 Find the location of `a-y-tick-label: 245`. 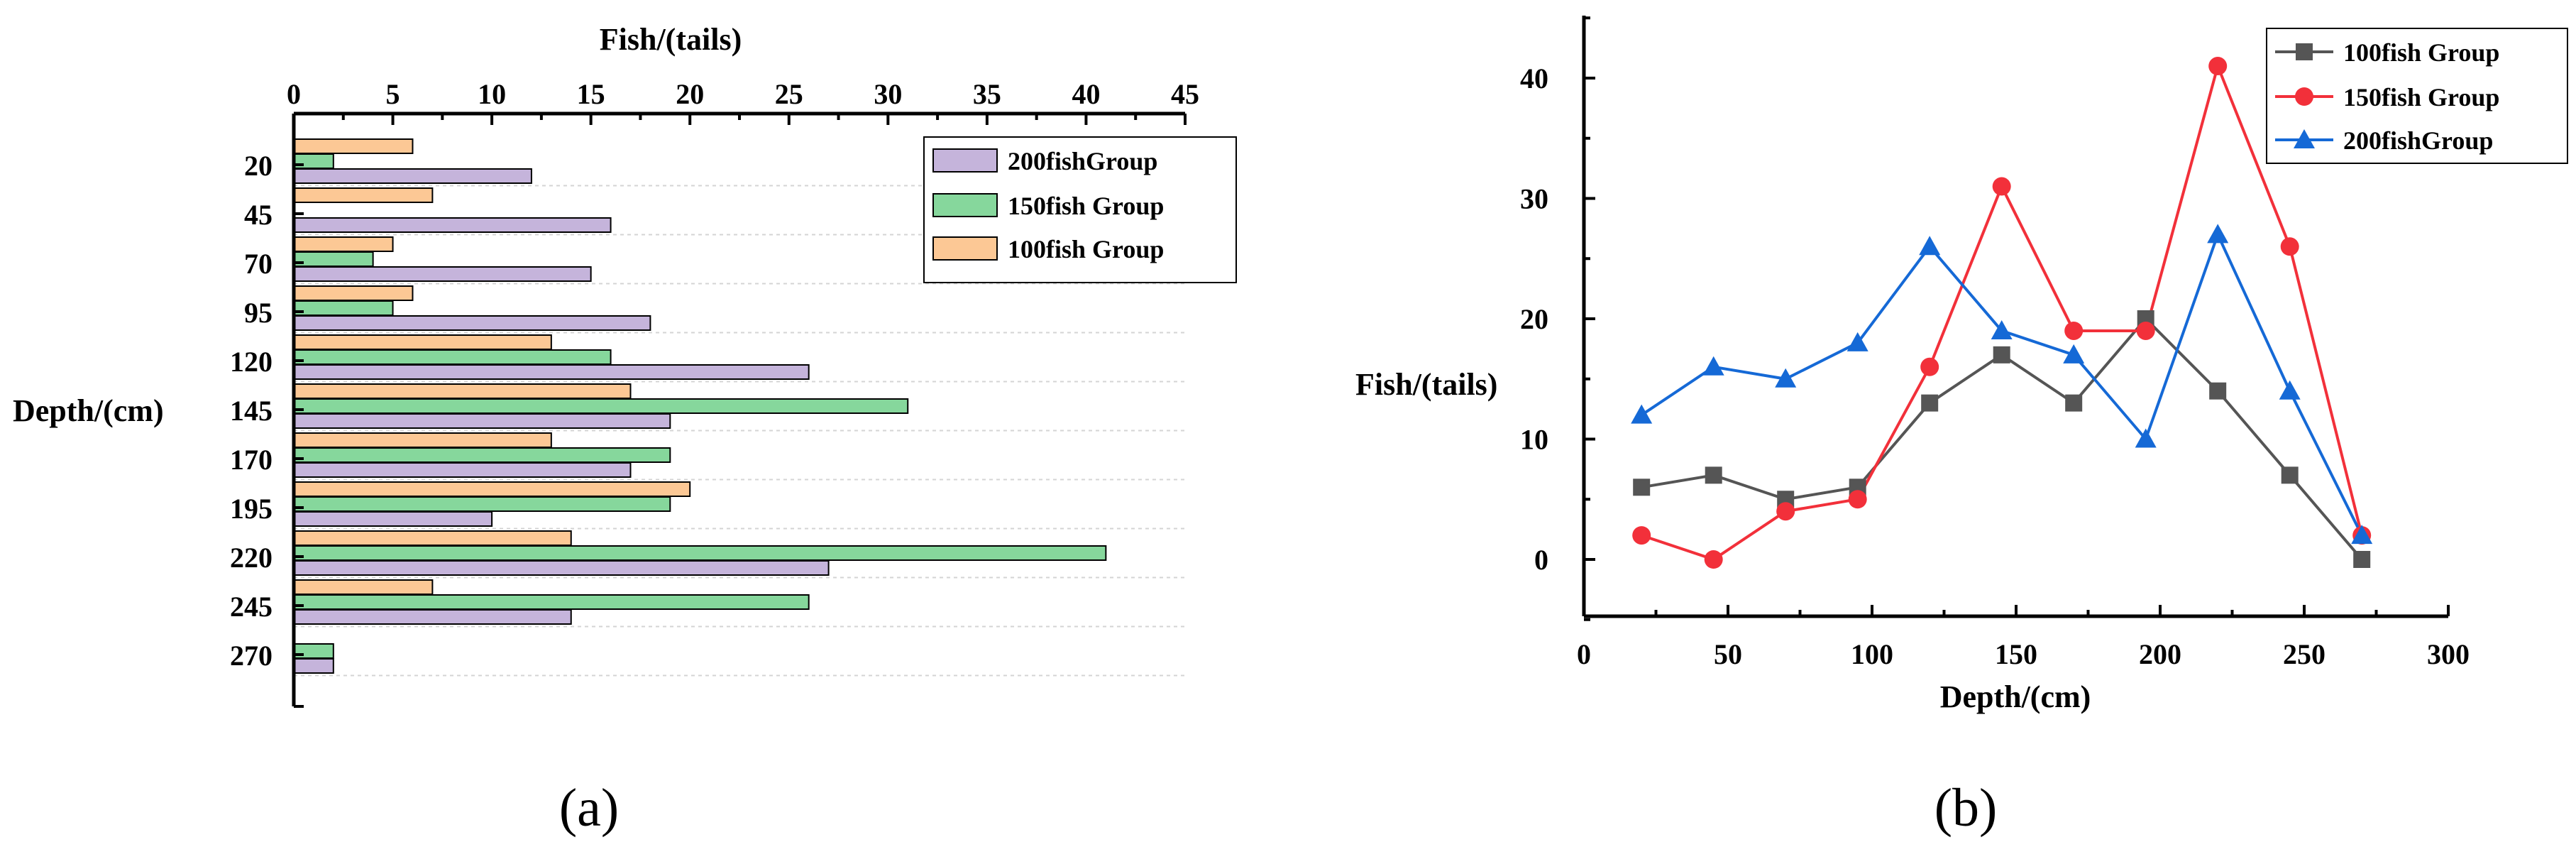

a-y-tick-label: 245 is located at coordinates (251, 607).